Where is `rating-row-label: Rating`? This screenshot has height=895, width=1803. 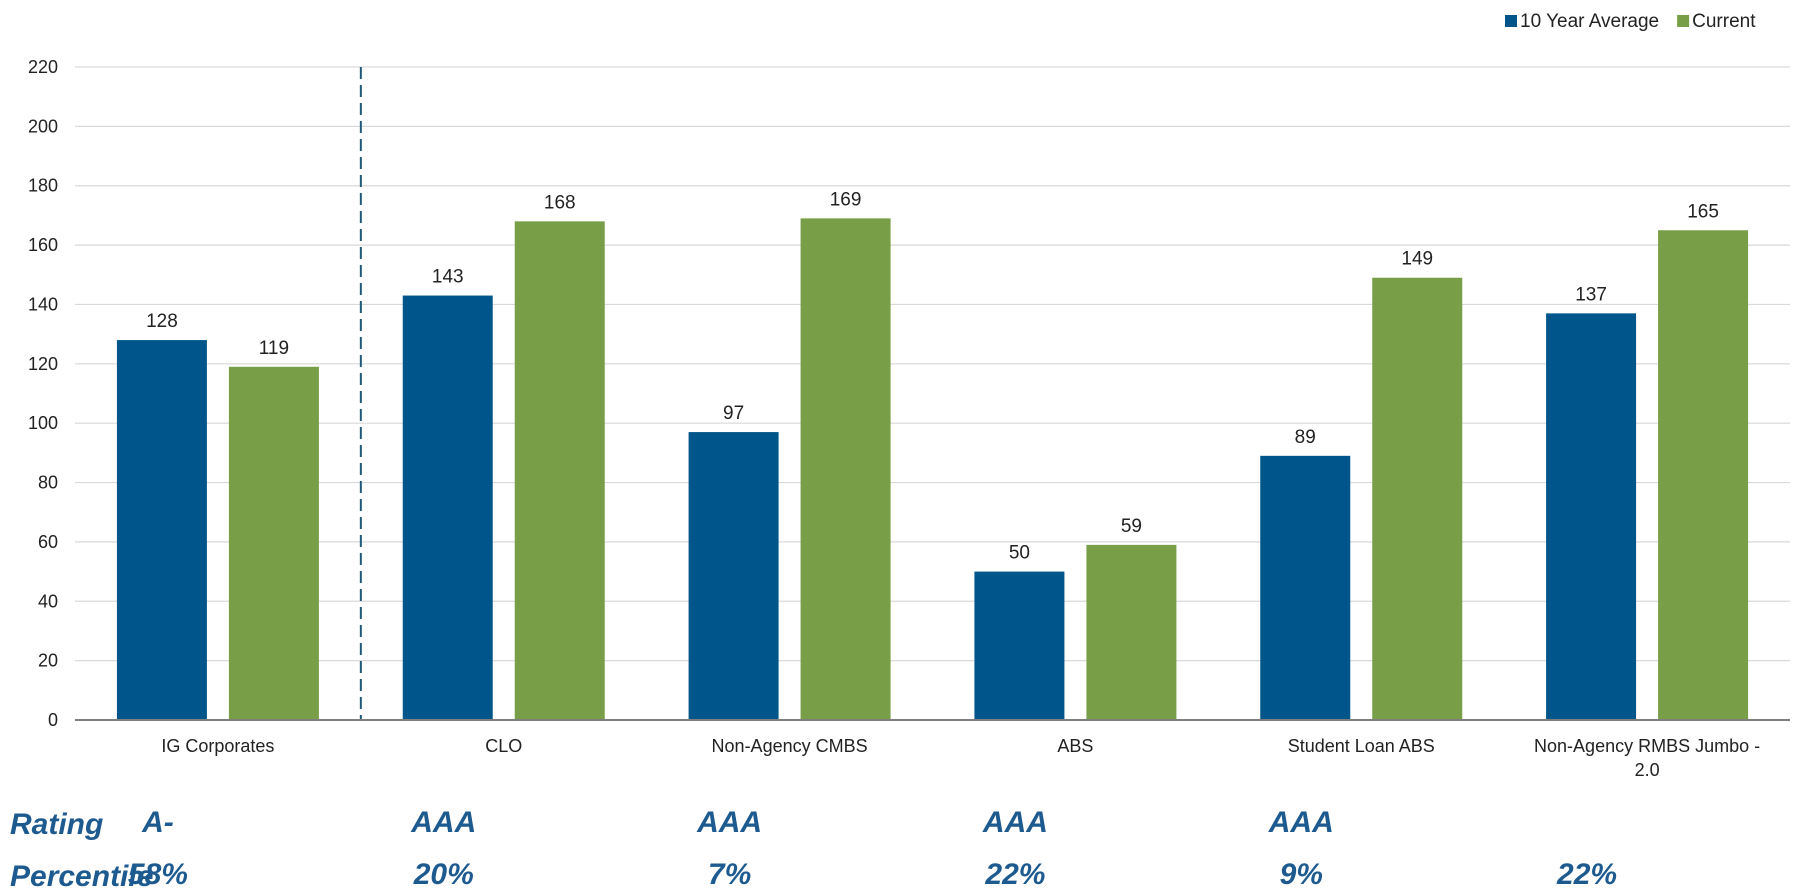 rating-row-label: Rating is located at coordinates (57, 824).